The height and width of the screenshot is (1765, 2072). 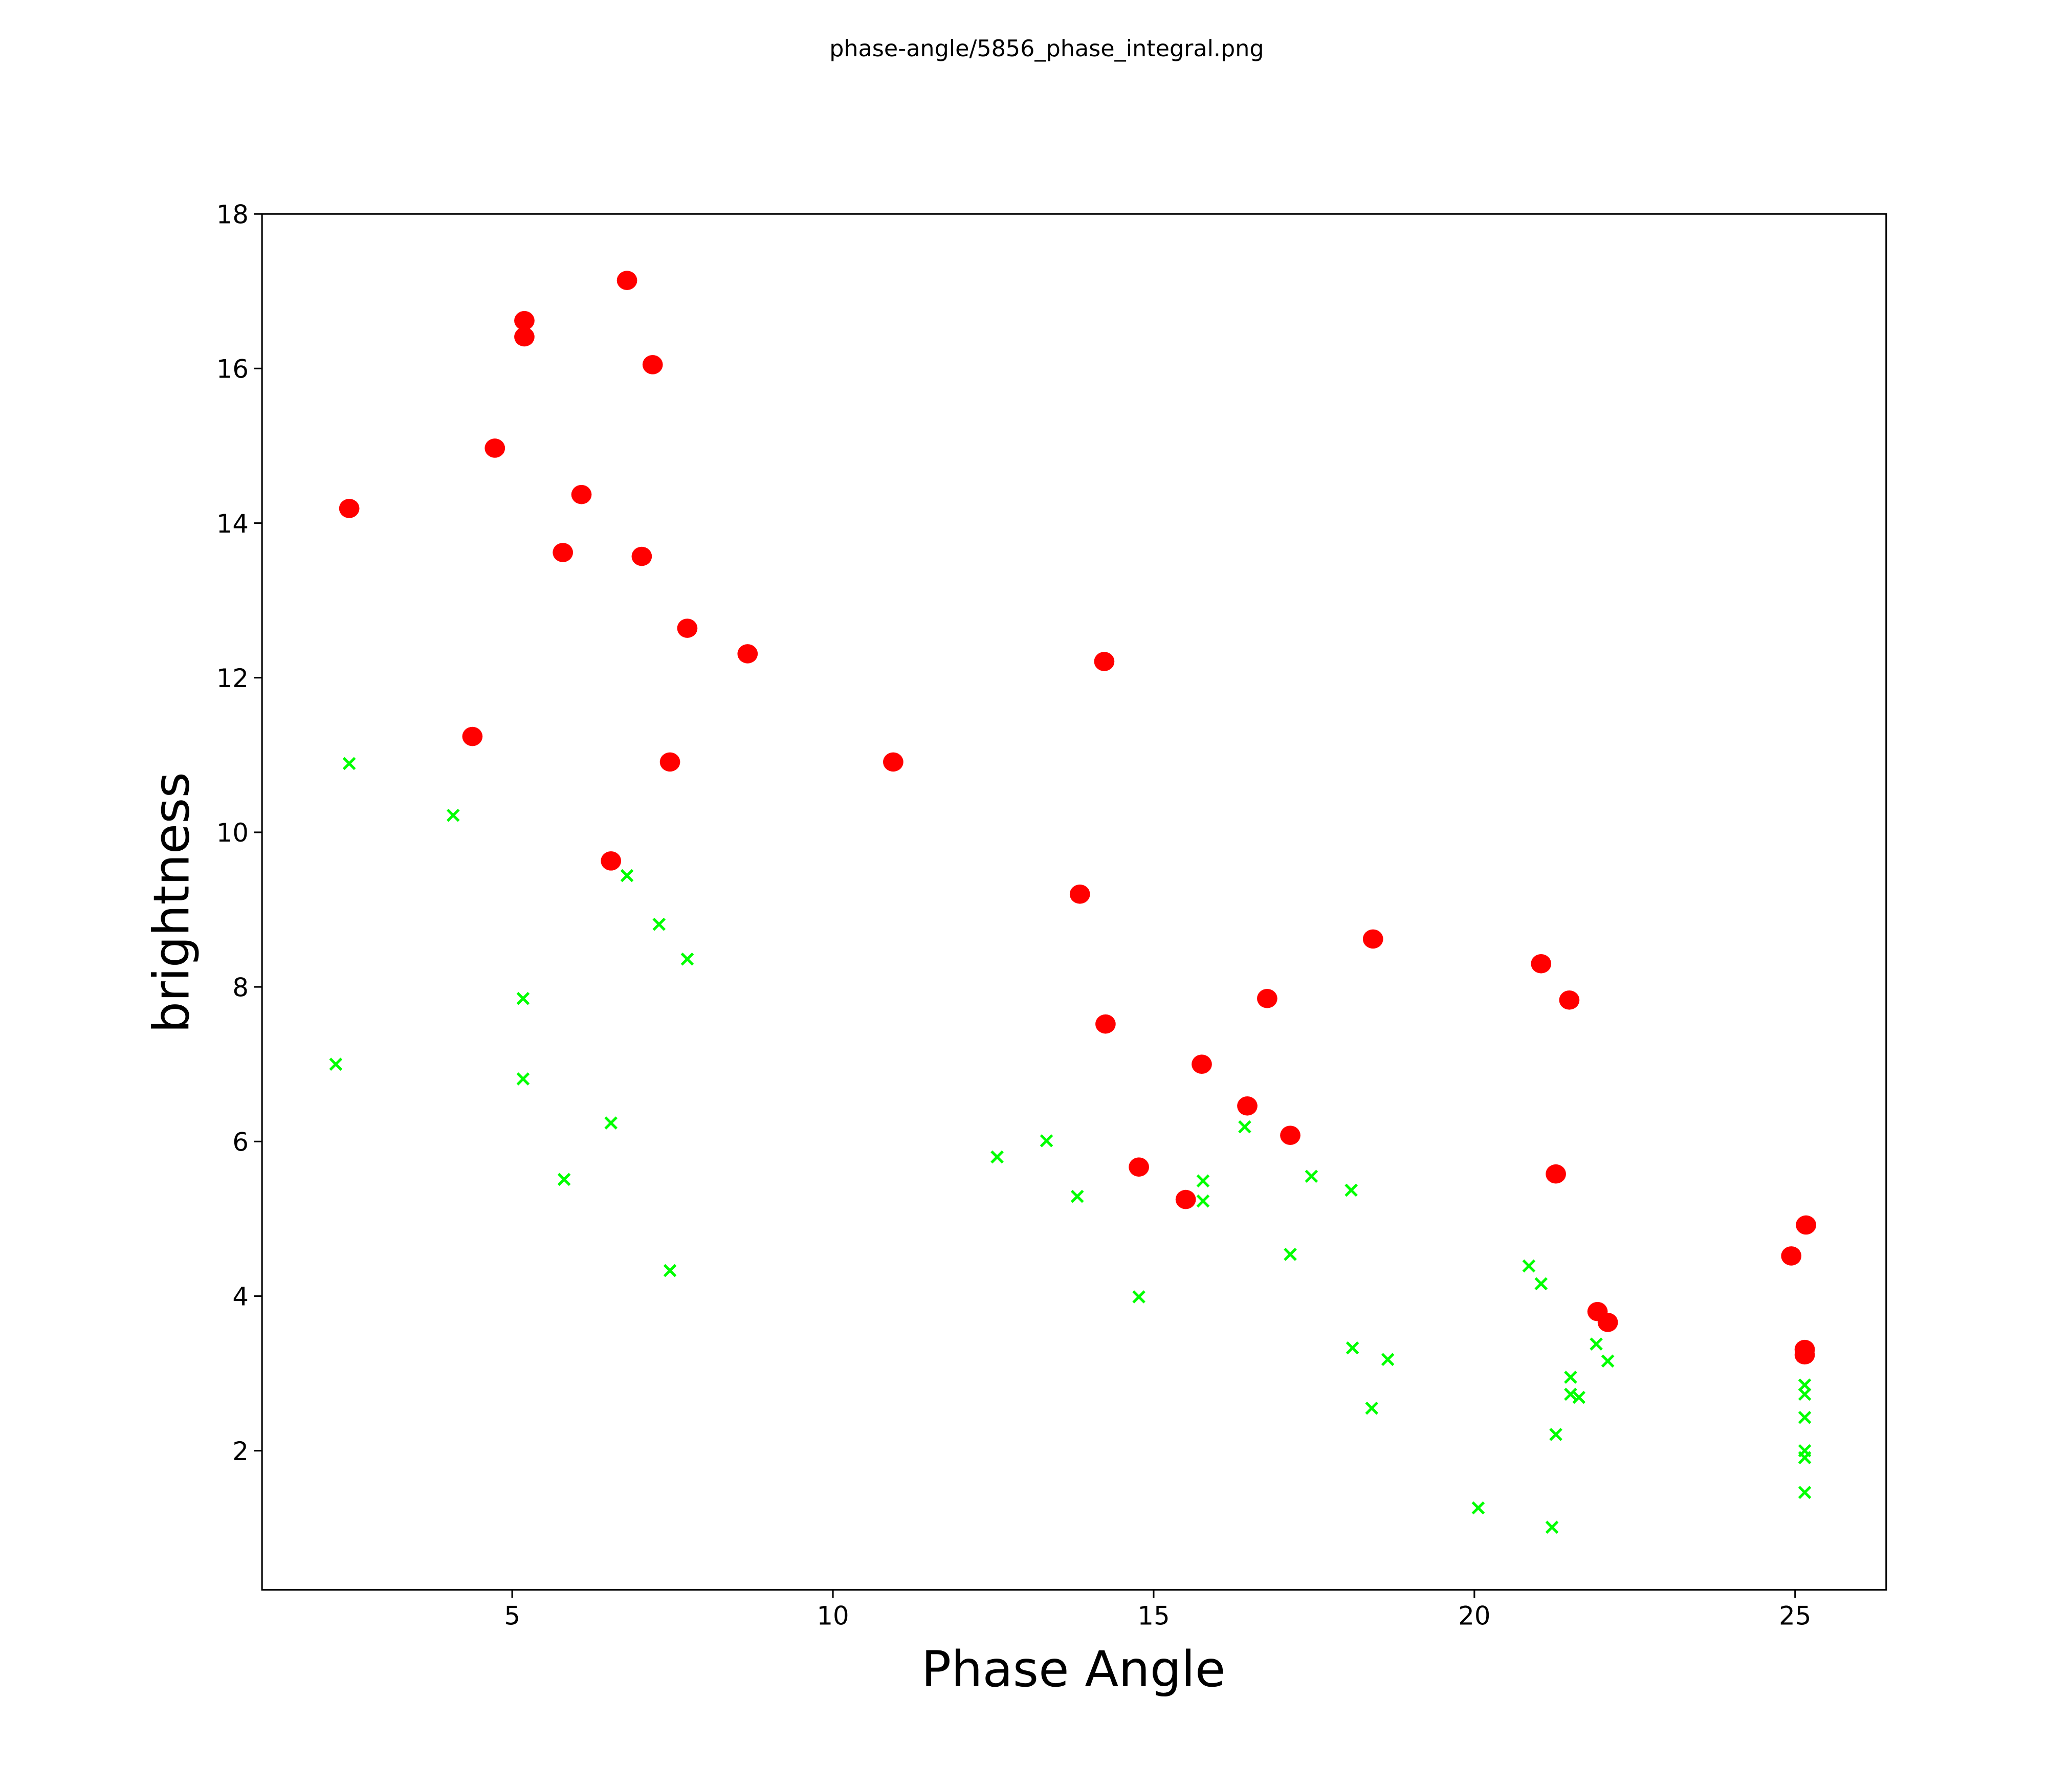 What do you see at coordinates (232, 524) in the screenshot?
I see `y-tick-label: 14` at bounding box center [232, 524].